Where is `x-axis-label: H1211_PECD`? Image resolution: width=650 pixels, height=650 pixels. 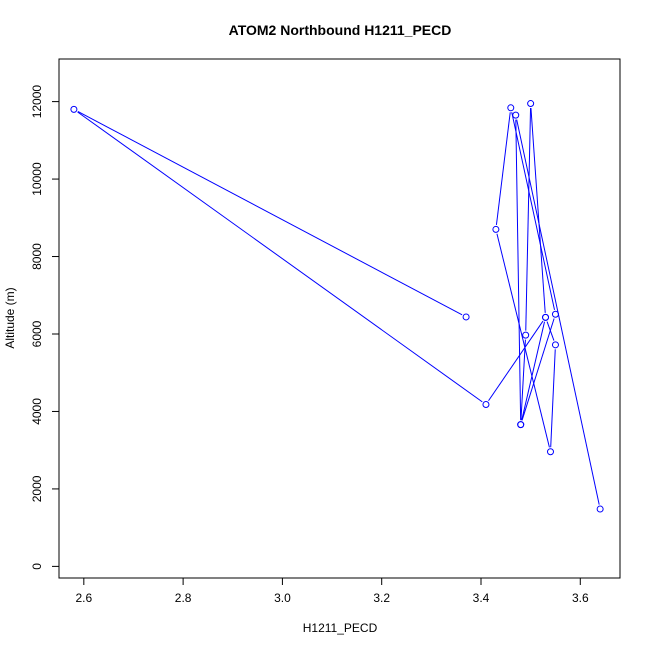 x-axis-label: H1211_PECD is located at coordinates (340, 628).